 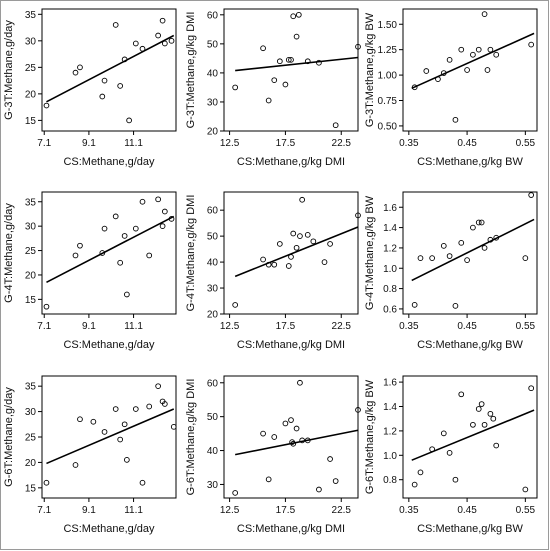 What do you see at coordinates (9, 70) in the screenshot?
I see `y-axis-label: G-3T:Methane,g/day` at bounding box center [9, 70].